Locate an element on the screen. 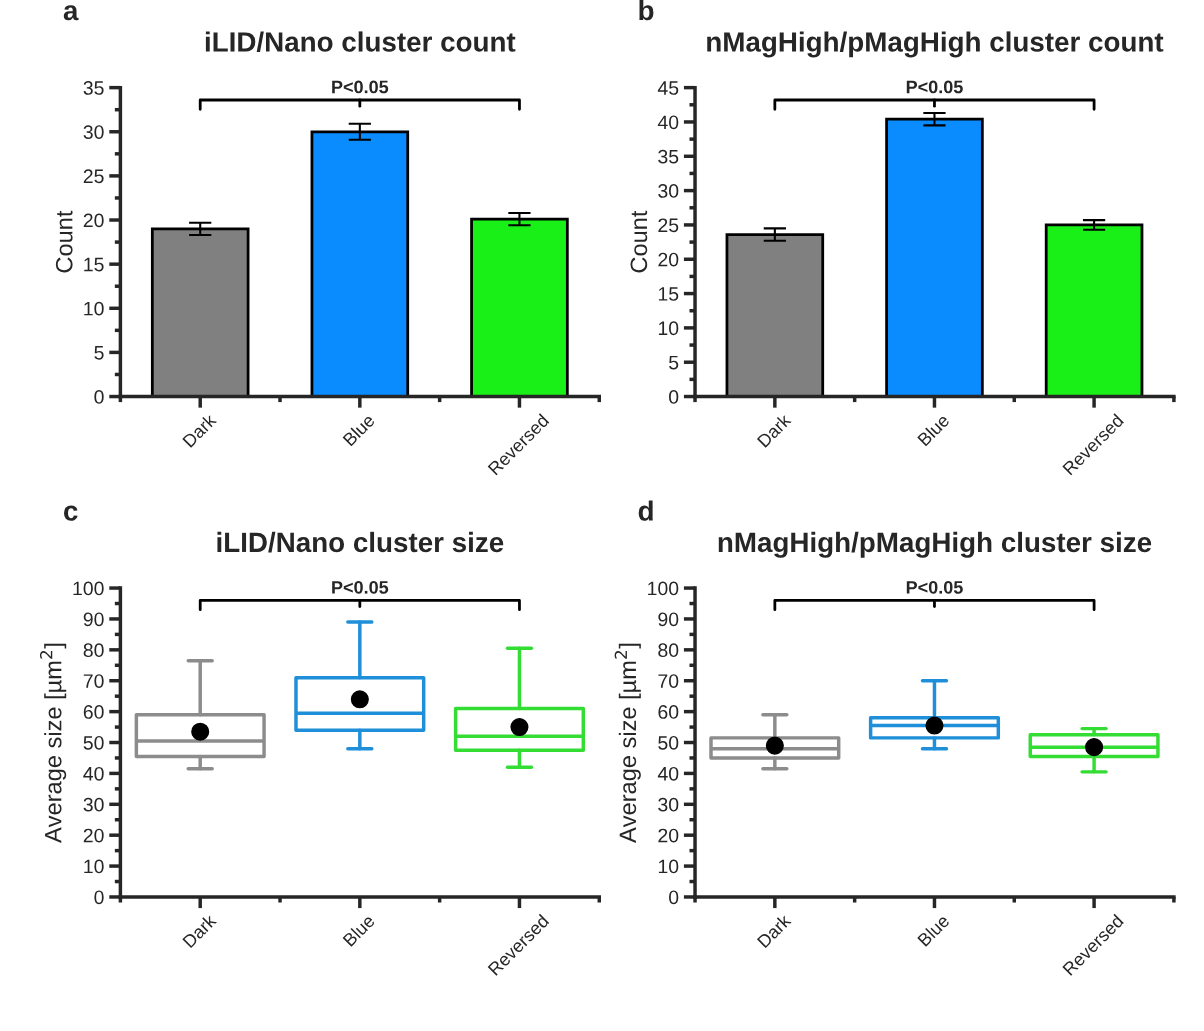 The image size is (1204, 1031). text: c is located at coordinates (71, 513).